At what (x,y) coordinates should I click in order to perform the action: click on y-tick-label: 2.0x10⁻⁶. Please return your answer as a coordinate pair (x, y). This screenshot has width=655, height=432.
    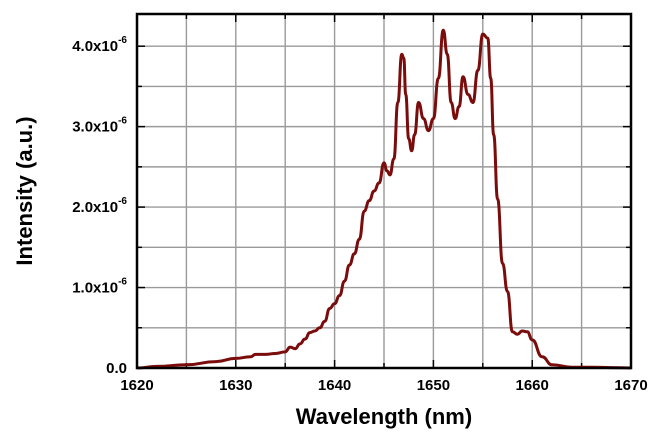
    Looking at the image, I should click on (99, 206).